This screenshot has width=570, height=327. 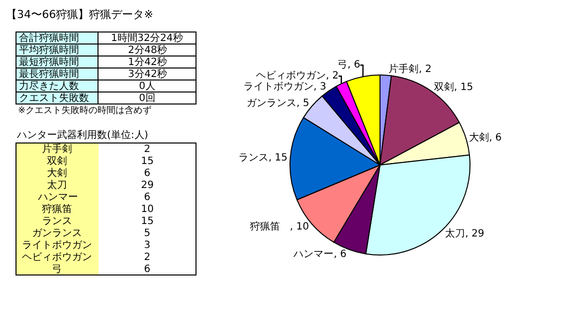 I want to click on text: 【34〜66狩猟】狩猟データ※, so click(x=80, y=14).